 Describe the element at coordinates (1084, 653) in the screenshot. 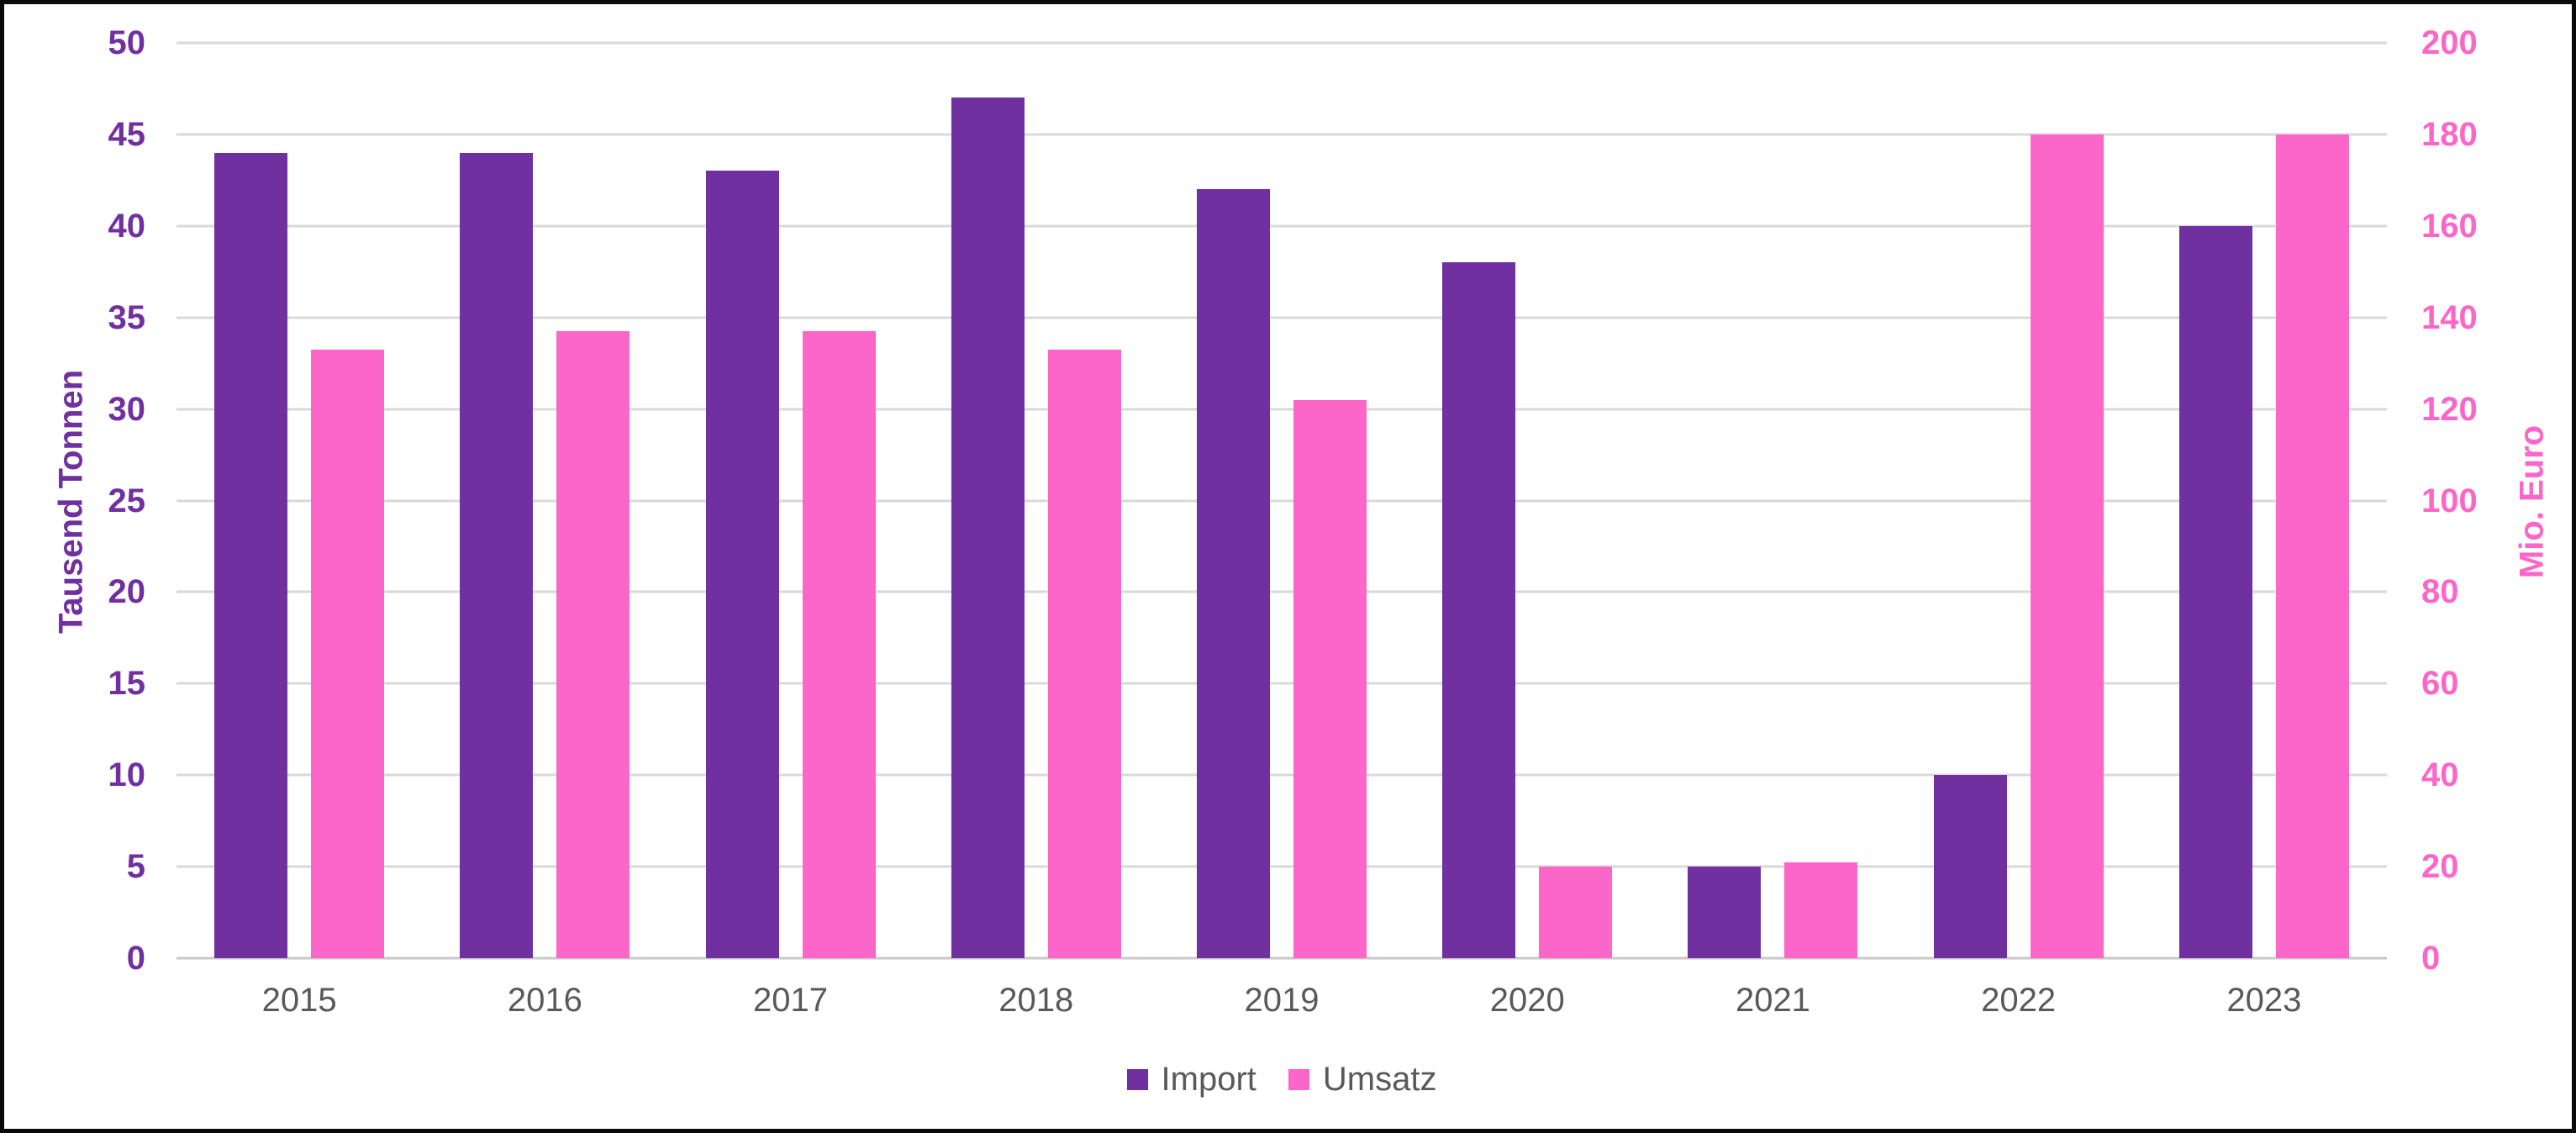

I see `bar-umsatz-2018` at that location.